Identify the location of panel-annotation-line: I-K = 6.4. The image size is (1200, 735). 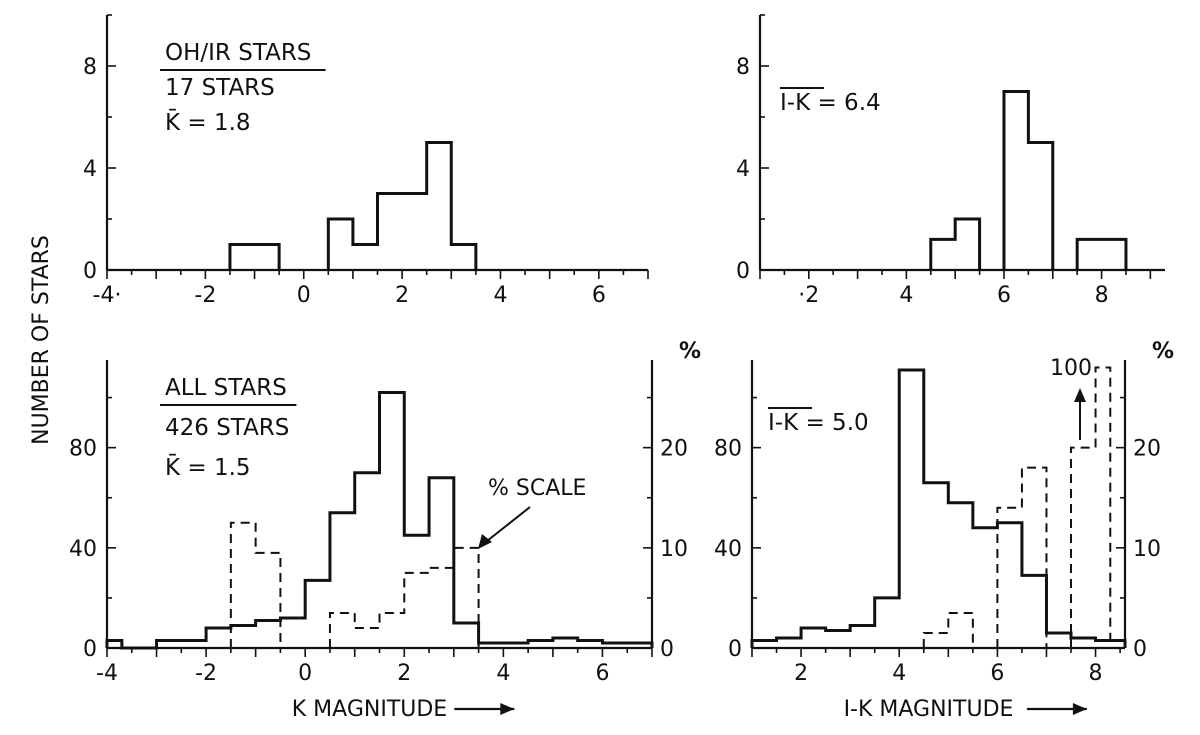
(830, 103).